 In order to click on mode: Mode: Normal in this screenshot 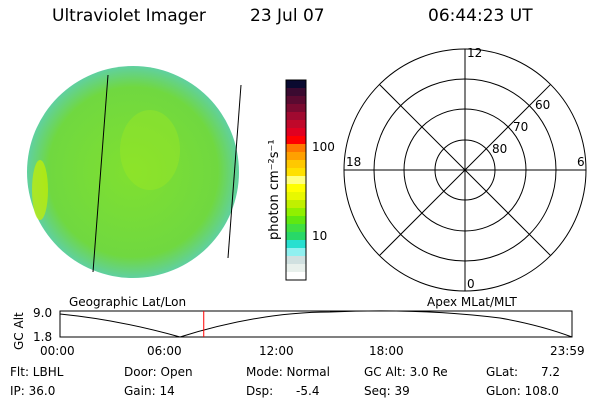, I will do `click(288, 372)`.